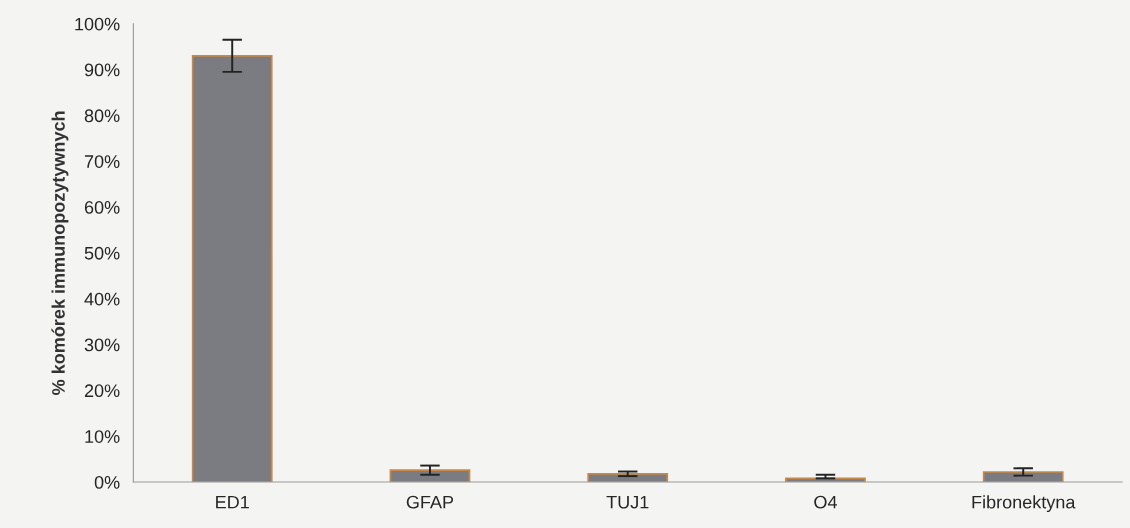 This screenshot has width=1130, height=528. What do you see at coordinates (232, 502) in the screenshot?
I see `x-tick-label: ED1` at bounding box center [232, 502].